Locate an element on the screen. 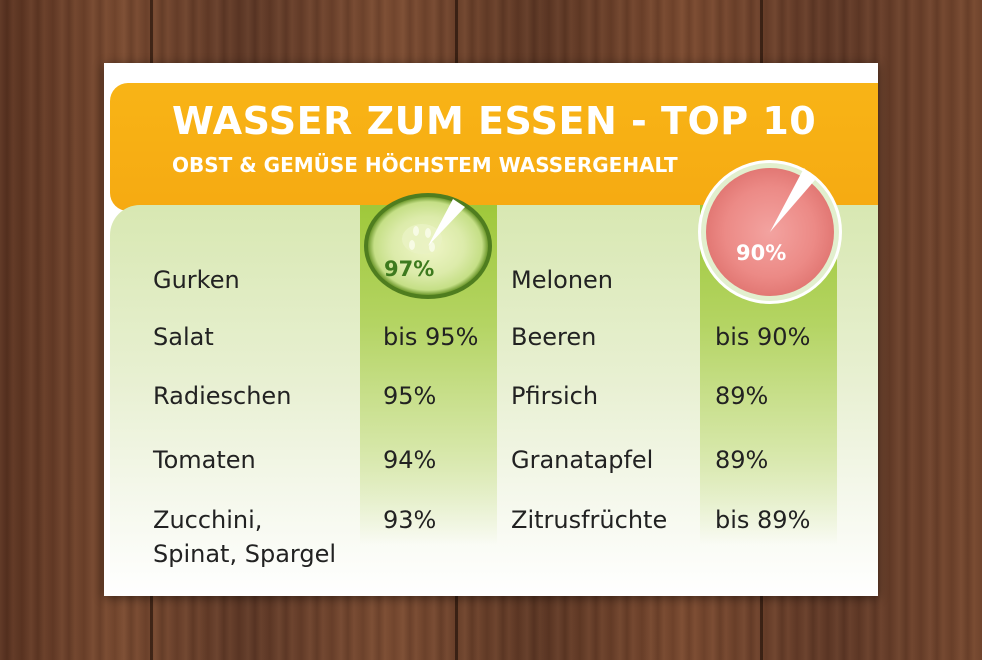  right-item-name-2: Beeren is located at coordinates (554, 337).